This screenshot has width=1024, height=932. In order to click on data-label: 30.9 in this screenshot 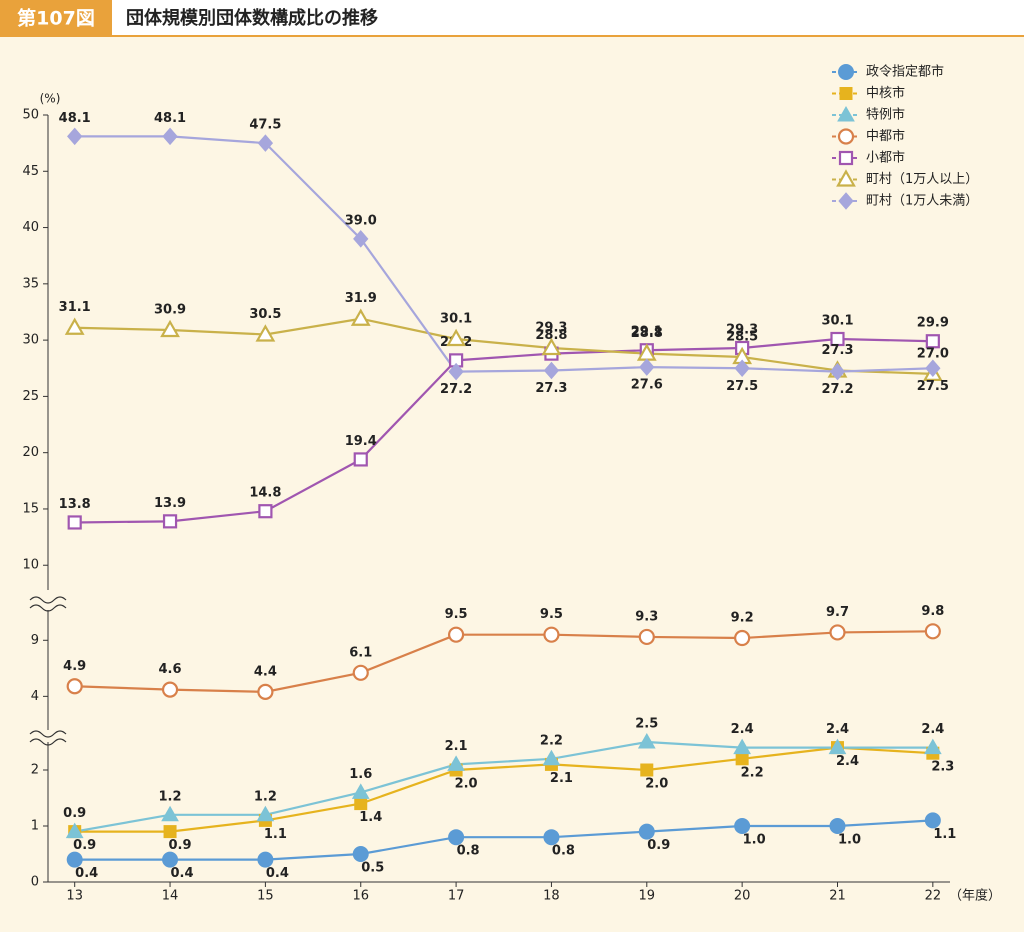, I will do `click(170, 309)`.